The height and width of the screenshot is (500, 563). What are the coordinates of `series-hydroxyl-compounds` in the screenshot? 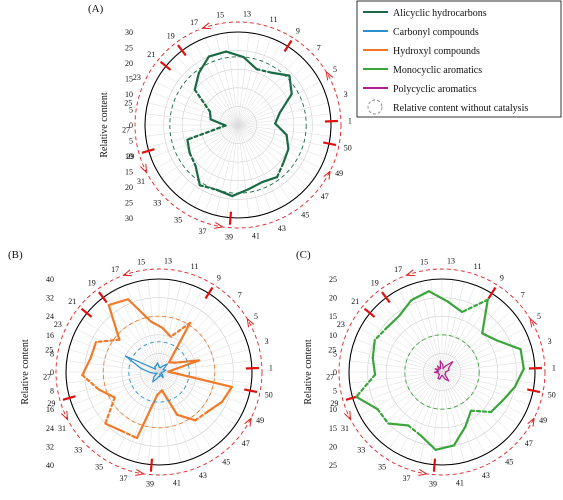 It's located at (157, 369).